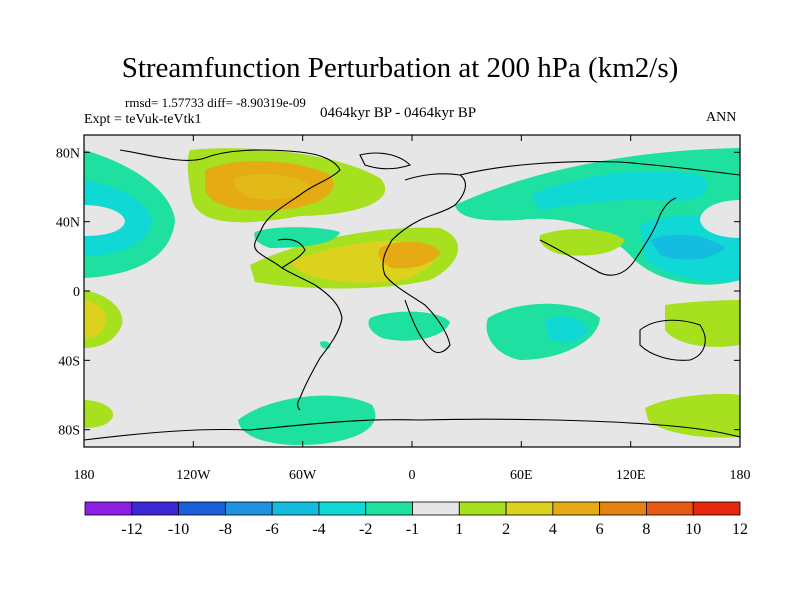  I want to click on americas-coastline, so click(231, 280).